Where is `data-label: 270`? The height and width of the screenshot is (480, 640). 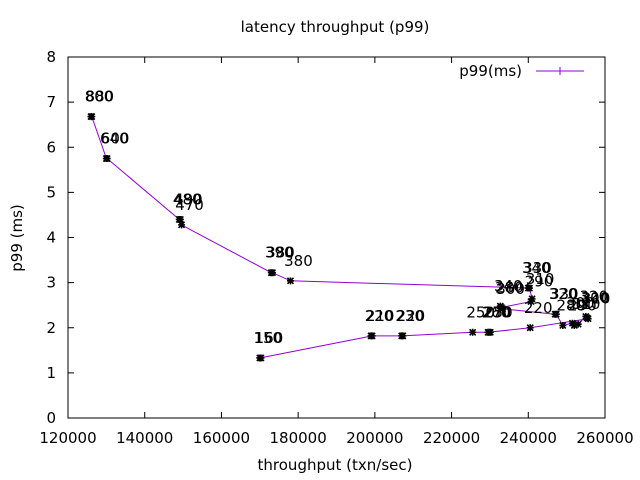
data-label: 270 is located at coordinates (497, 312).